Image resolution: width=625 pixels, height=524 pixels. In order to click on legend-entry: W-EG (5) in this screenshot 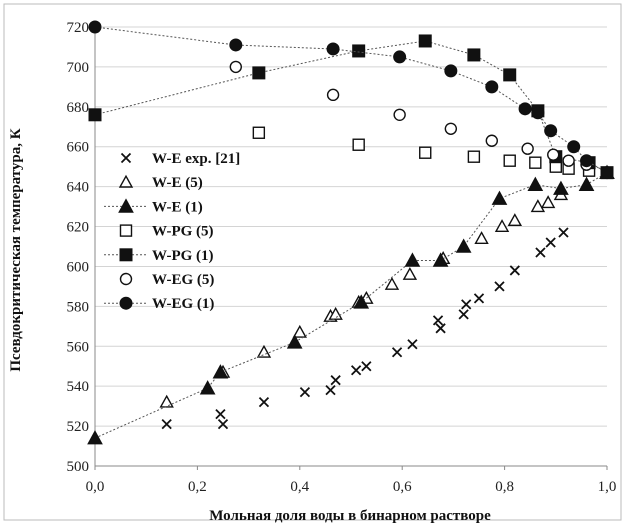, I will do `click(166, 280)`.